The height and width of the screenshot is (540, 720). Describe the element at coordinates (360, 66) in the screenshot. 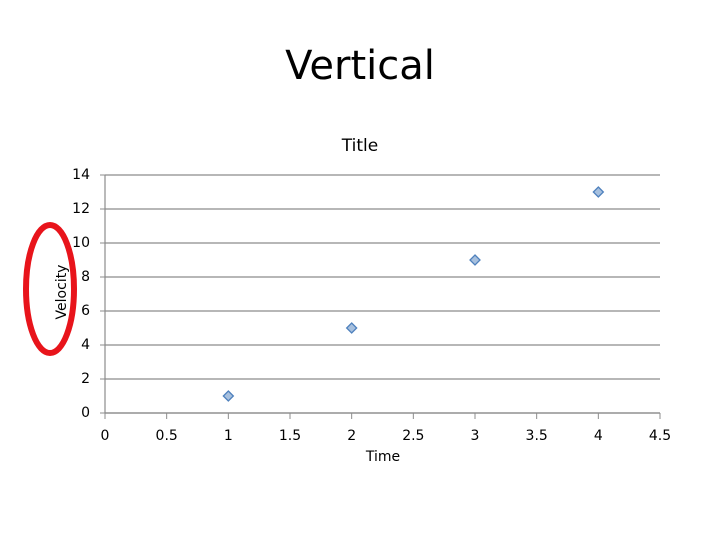

I see `slide-title: Vertical` at that location.